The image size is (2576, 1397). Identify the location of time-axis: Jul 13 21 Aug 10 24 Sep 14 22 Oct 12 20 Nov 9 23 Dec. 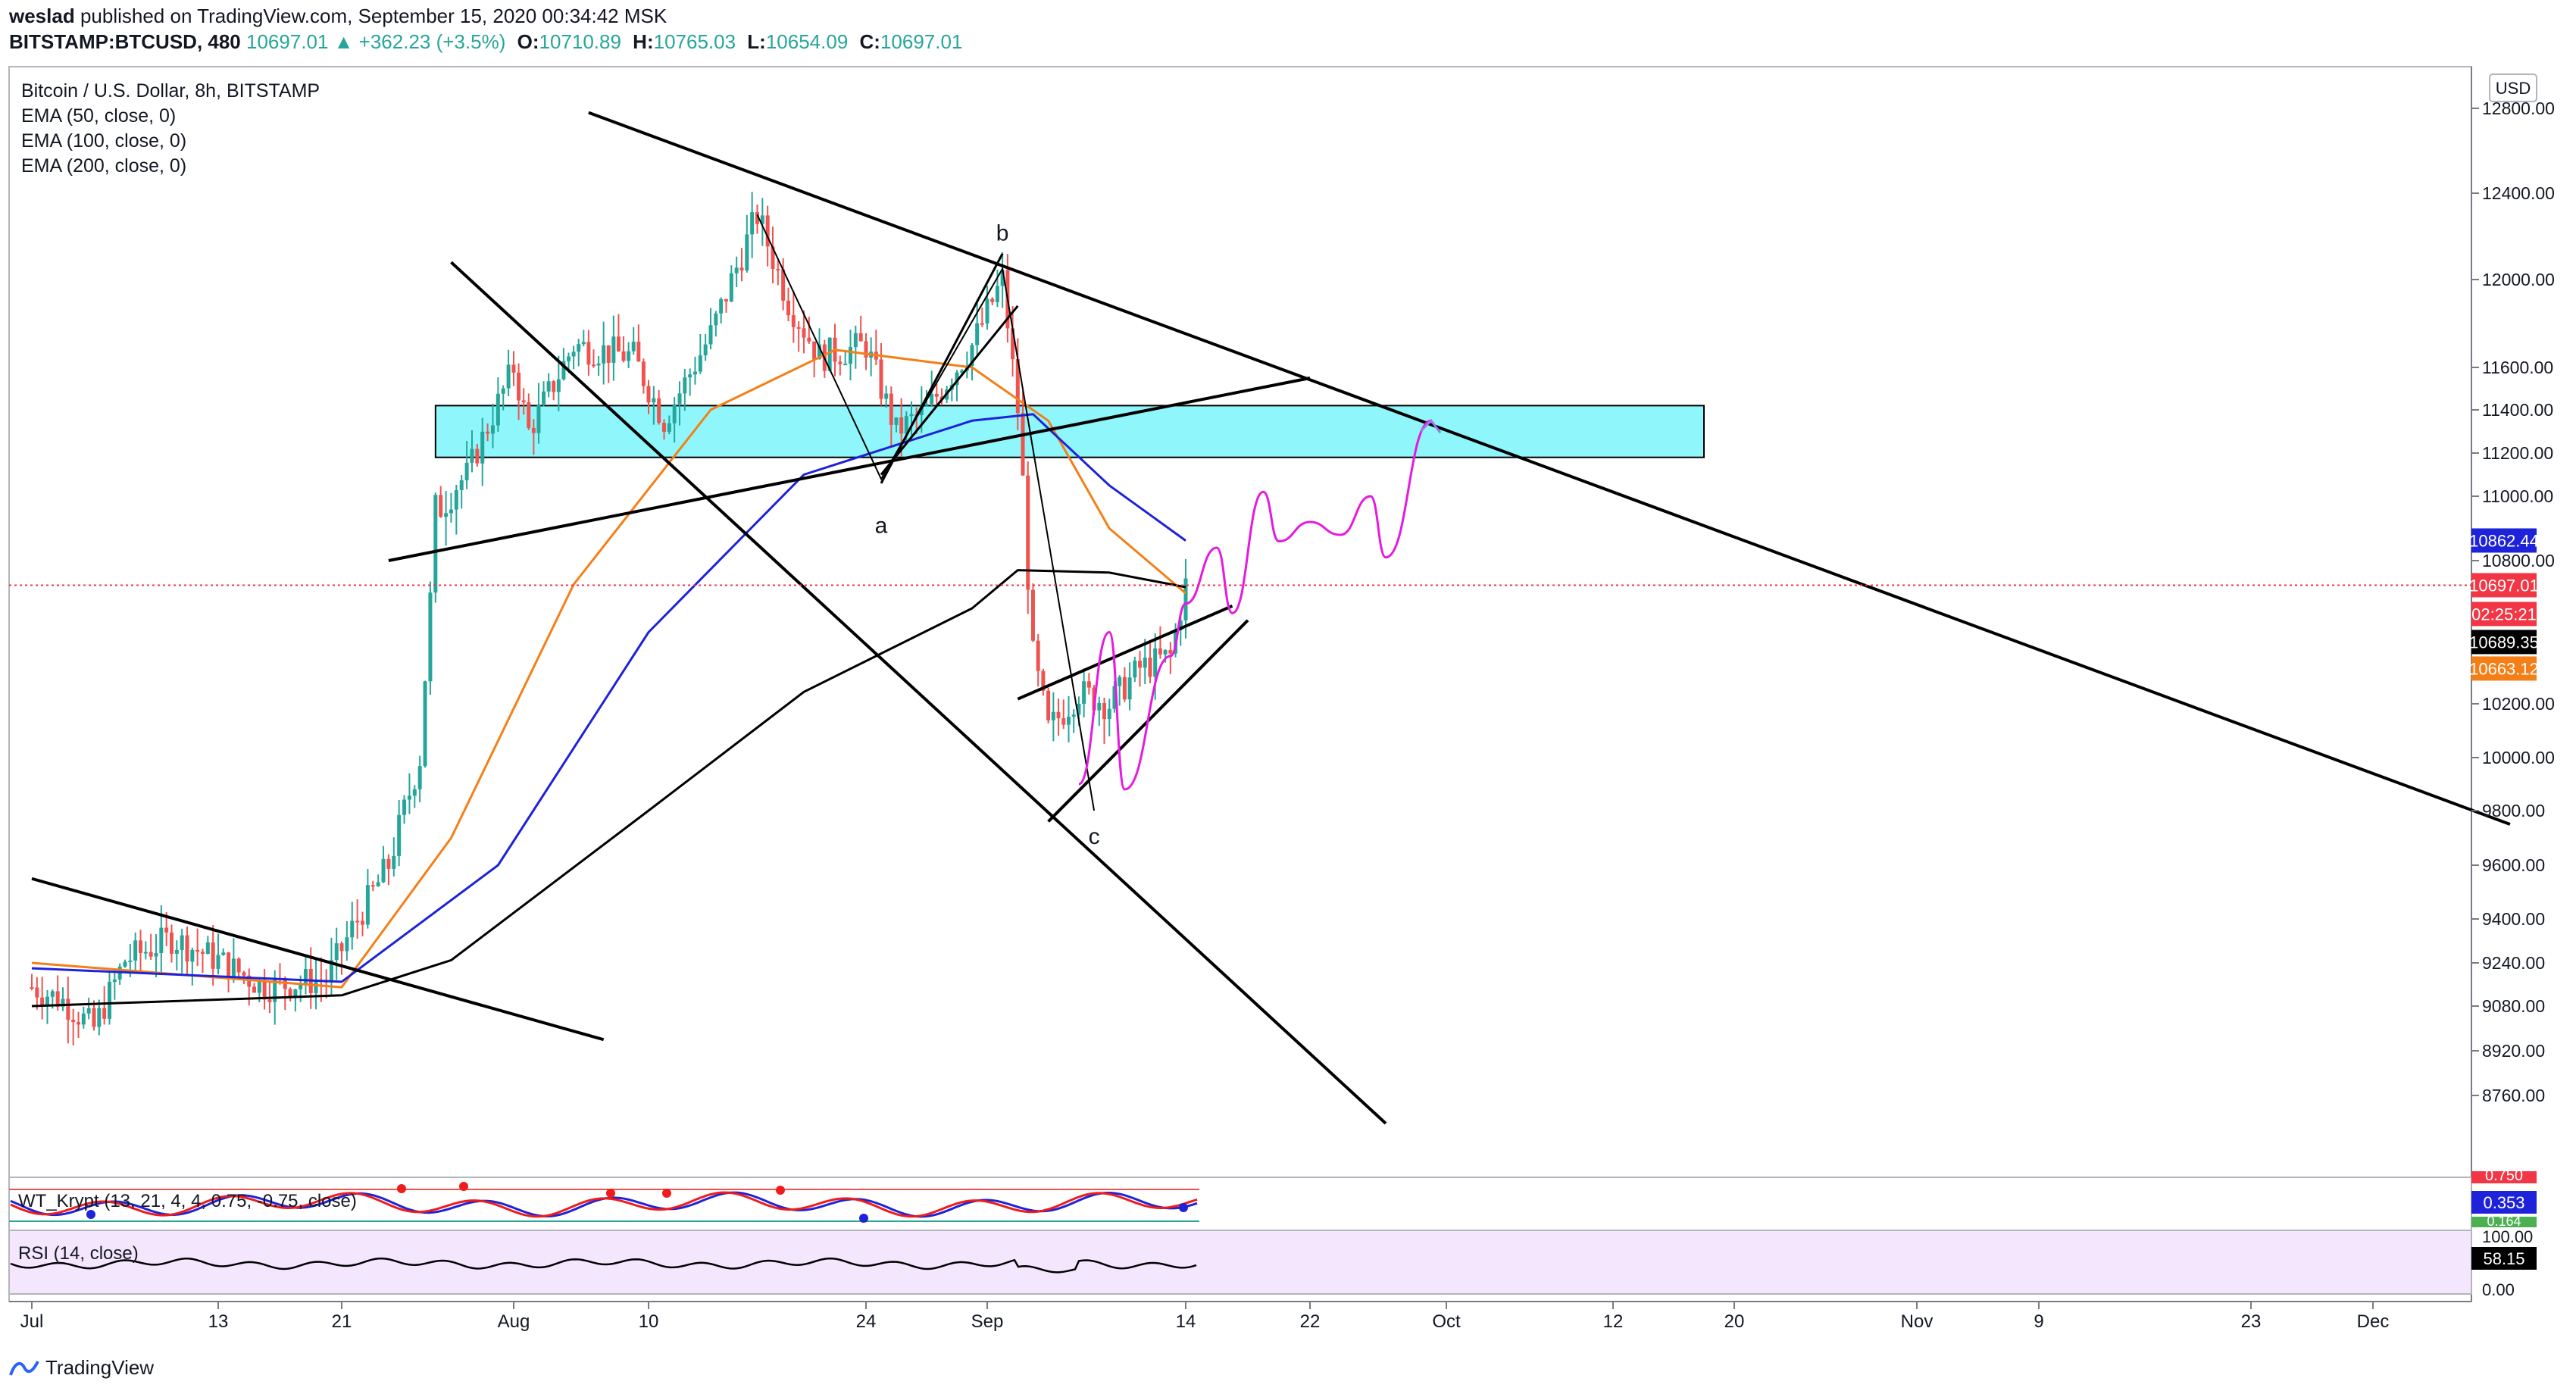
(1205, 1317).